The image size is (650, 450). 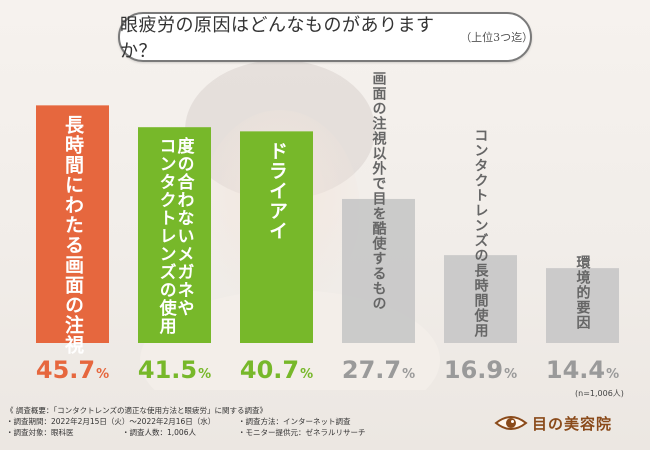 What do you see at coordinates (599, 393) in the screenshot?
I see `sample-size-note: (n=1,006人)` at bounding box center [599, 393].